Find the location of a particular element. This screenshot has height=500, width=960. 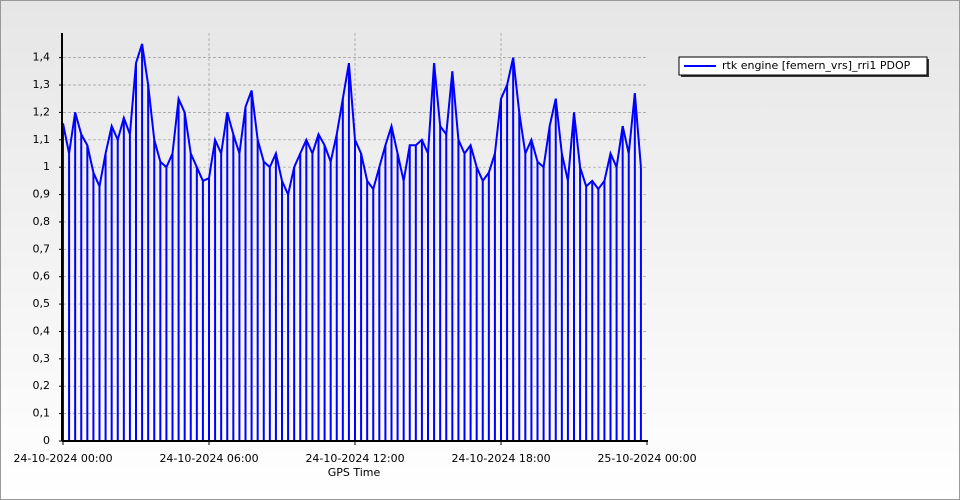

x-tick-label: 24-10-2024 18:00 is located at coordinates (500, 458).